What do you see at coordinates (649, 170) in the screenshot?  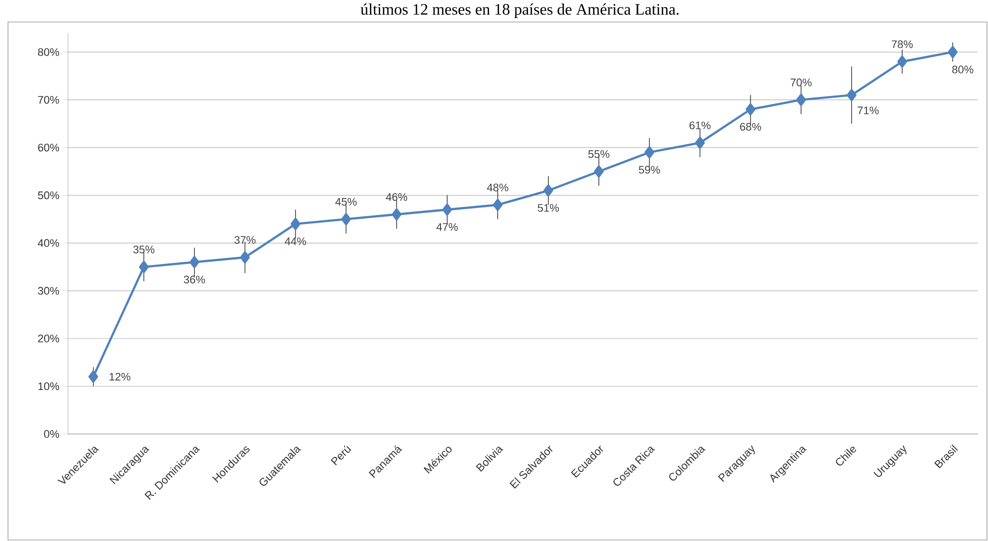 I see `data-label: 59%` at bounding box center [649, 170].